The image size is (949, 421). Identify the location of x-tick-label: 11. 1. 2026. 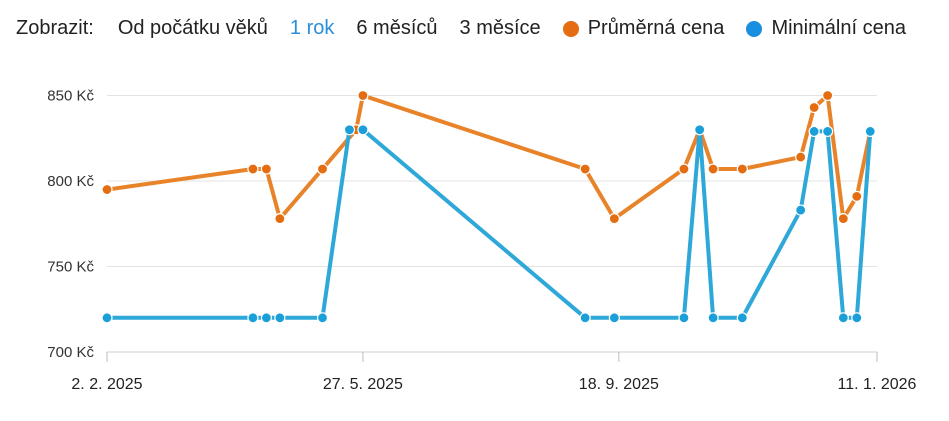
(877, 384).